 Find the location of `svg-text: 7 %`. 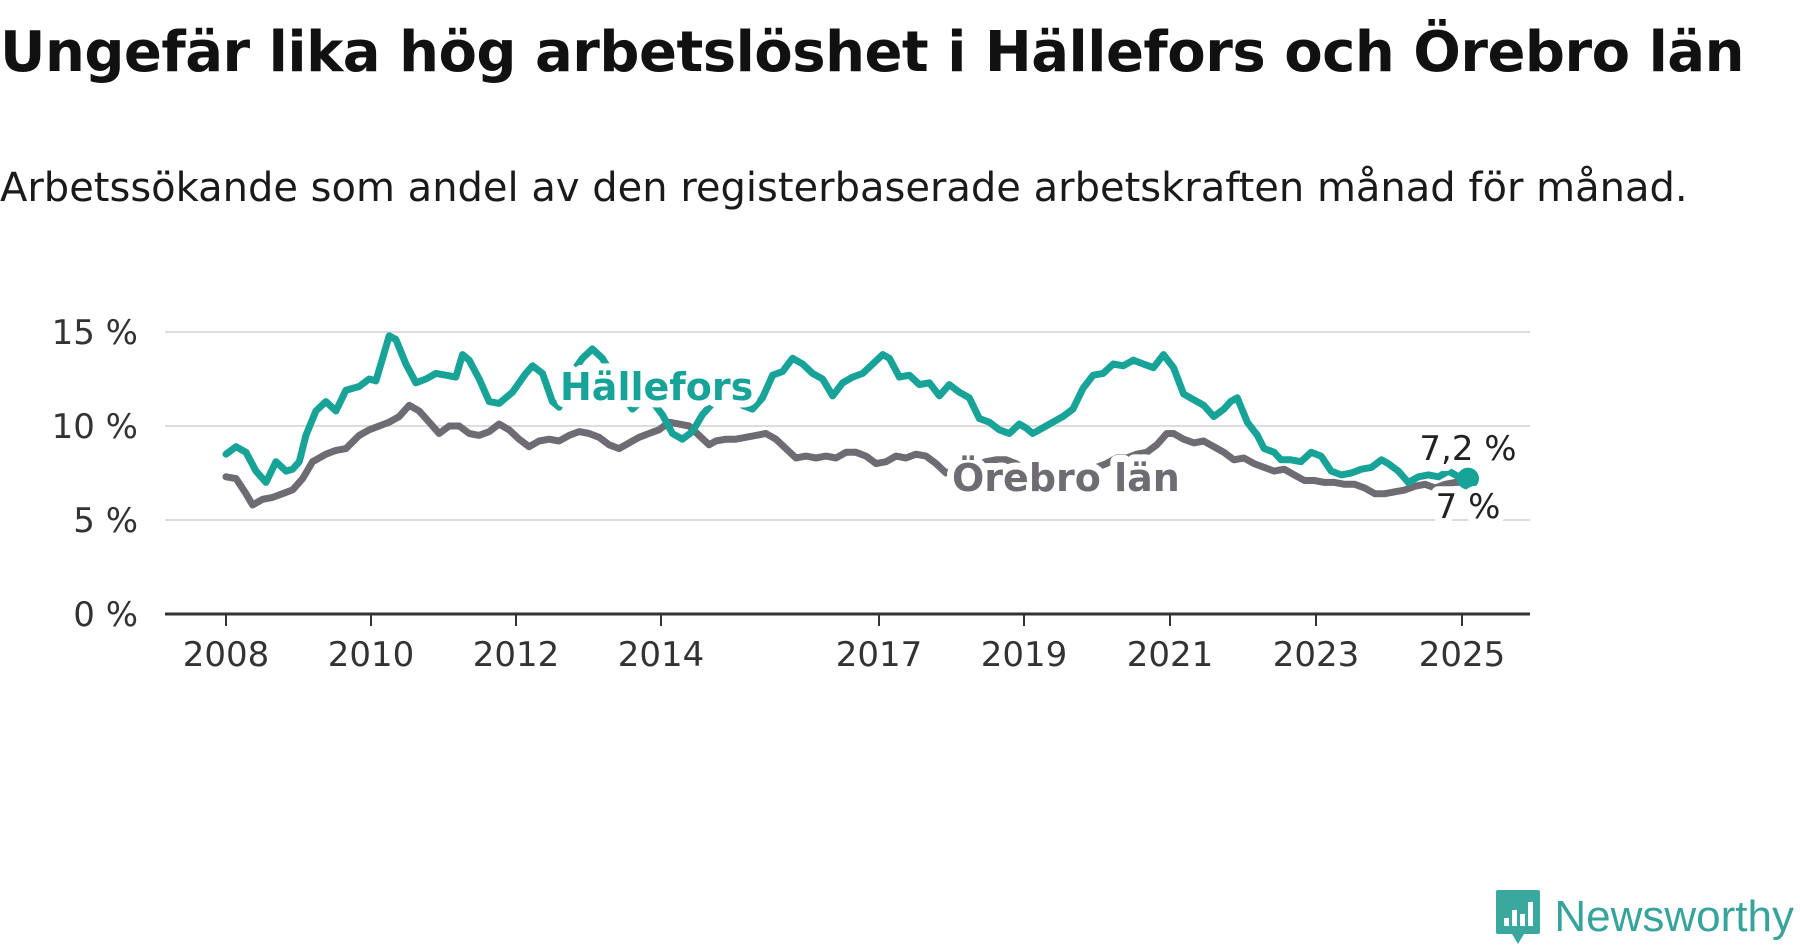

svg-text: 7 % is located at coordinates (1468, 507).